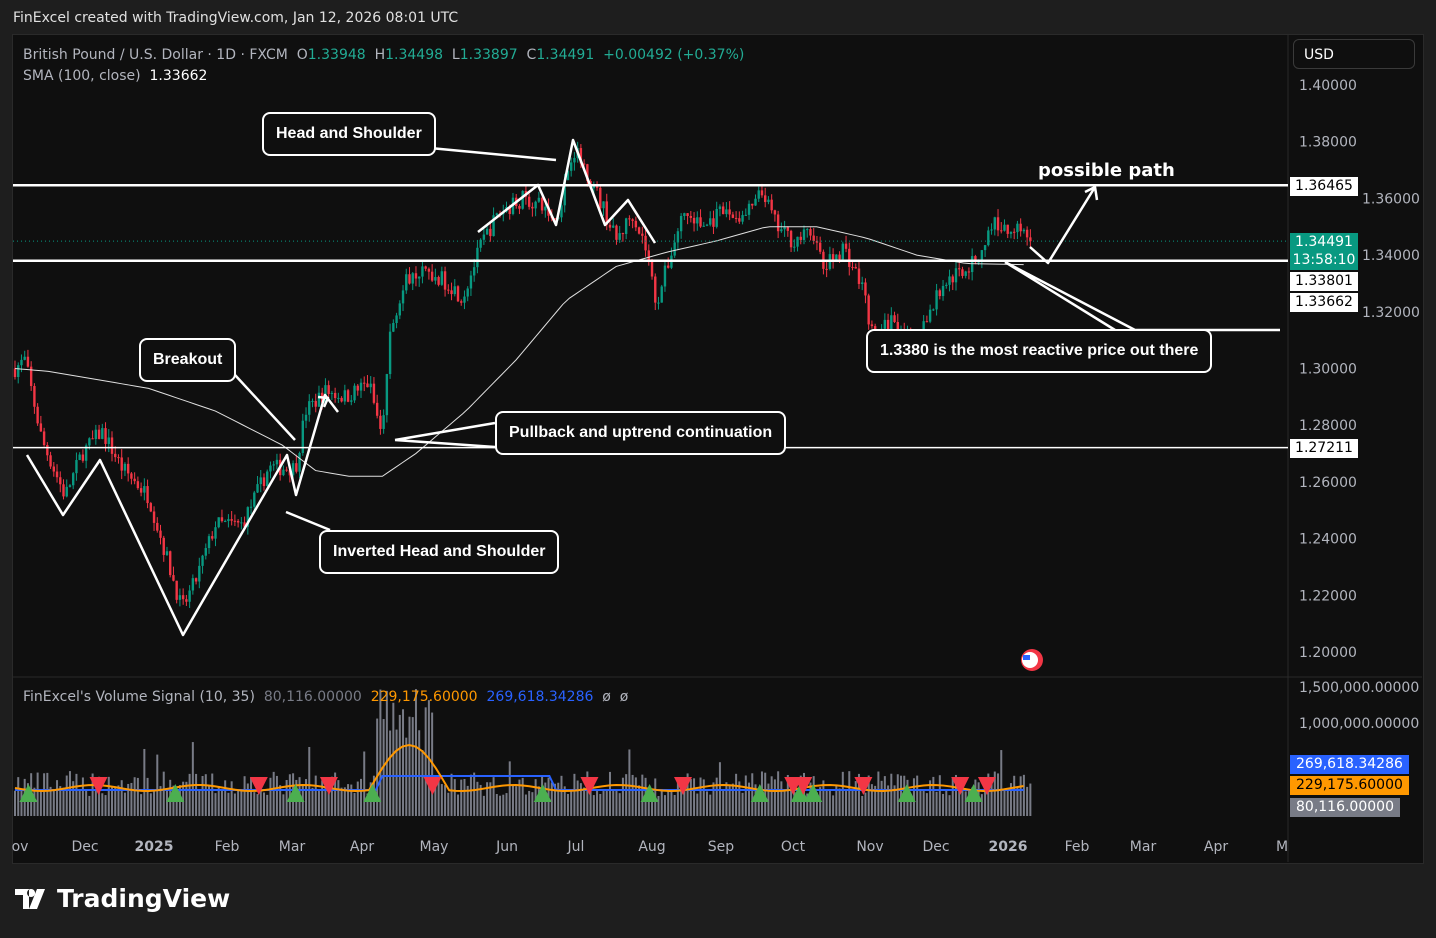 The height and width of the screenshot is (938, 1436). What do you see at coordinates (139, 697) in the screenshot?
I see `indicator-name: FinExcel's Volume Signal (10, 35)` at bounding box center [139, 697].